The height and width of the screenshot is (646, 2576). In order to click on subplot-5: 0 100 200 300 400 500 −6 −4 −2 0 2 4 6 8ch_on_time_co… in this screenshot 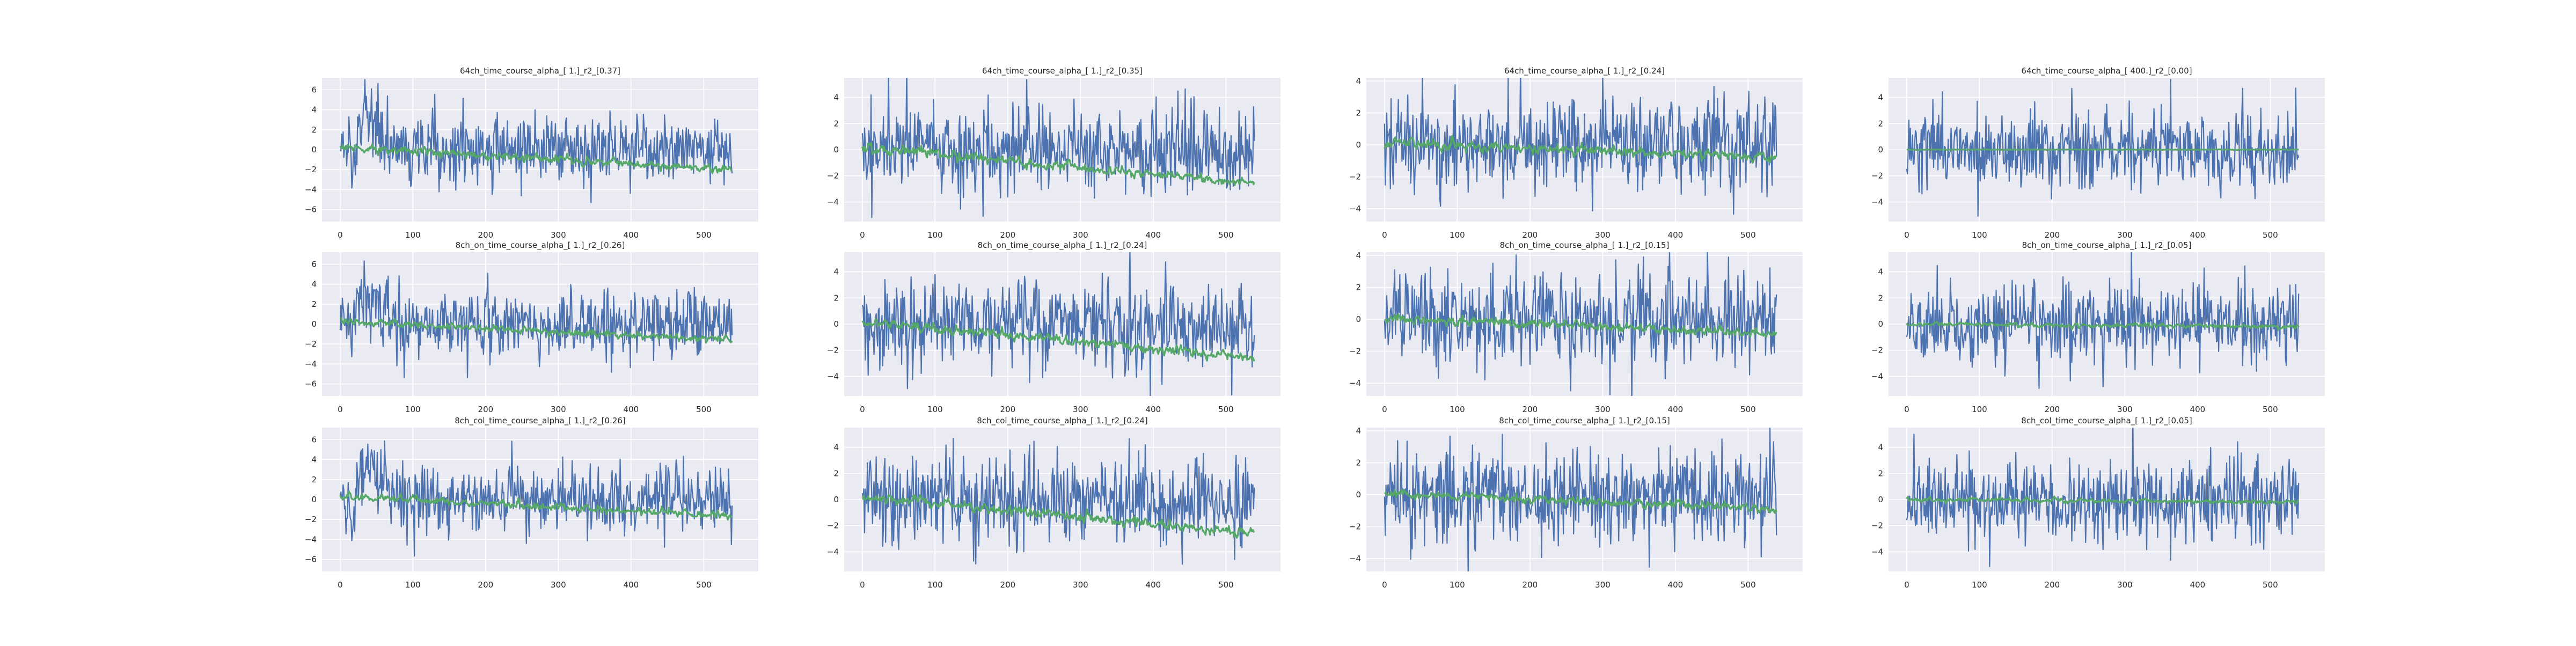, I will do `click(531, 327)`.